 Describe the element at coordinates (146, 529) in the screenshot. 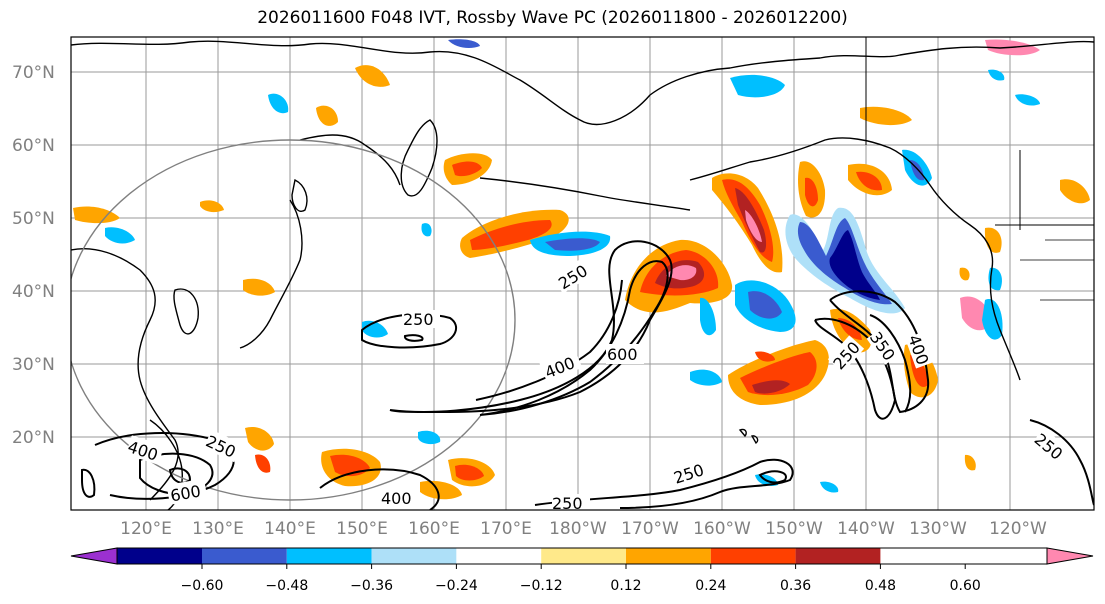

I see `lon-label: 120°E` at that location.